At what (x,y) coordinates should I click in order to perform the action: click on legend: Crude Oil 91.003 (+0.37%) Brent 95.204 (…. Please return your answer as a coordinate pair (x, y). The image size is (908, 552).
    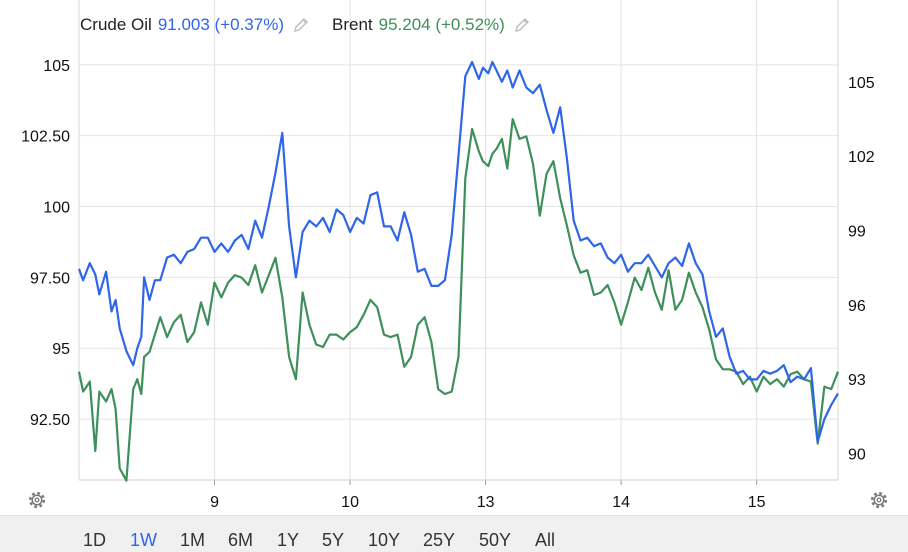
    Looking at the image, I should click on (316, 25).